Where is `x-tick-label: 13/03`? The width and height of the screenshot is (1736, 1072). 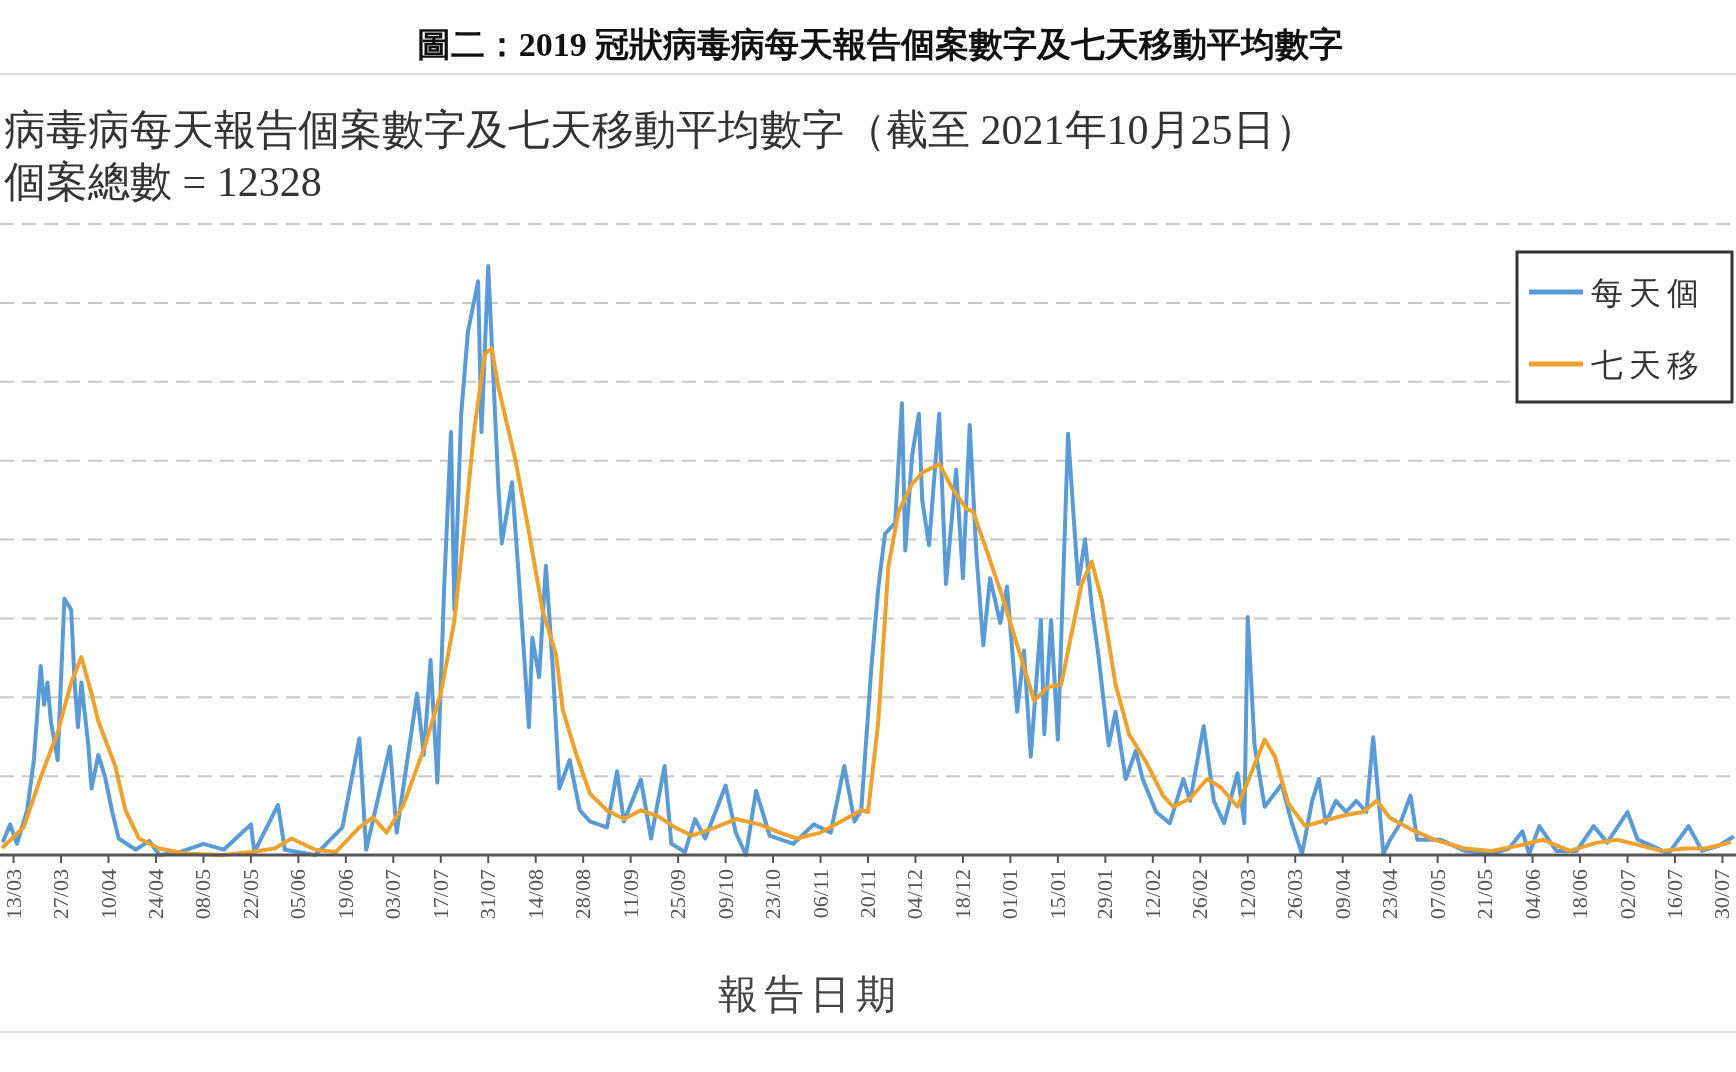
x-tick-label: 13/03 is located at coordinates (13, 894).